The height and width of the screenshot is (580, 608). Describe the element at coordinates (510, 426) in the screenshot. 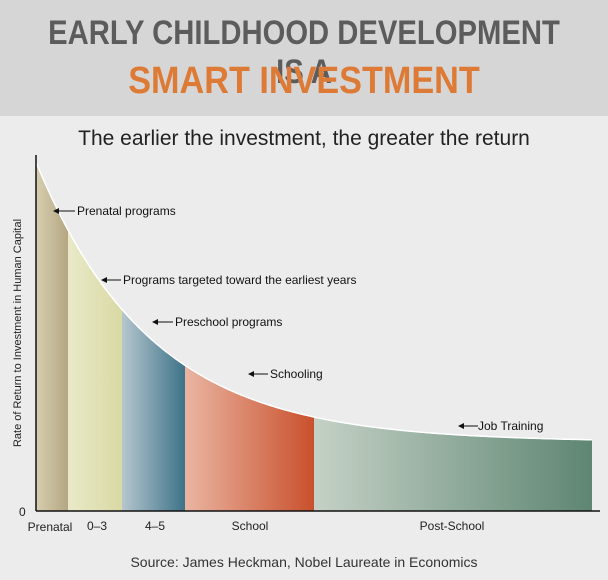

I see `svg-text: Job Training` at that location.